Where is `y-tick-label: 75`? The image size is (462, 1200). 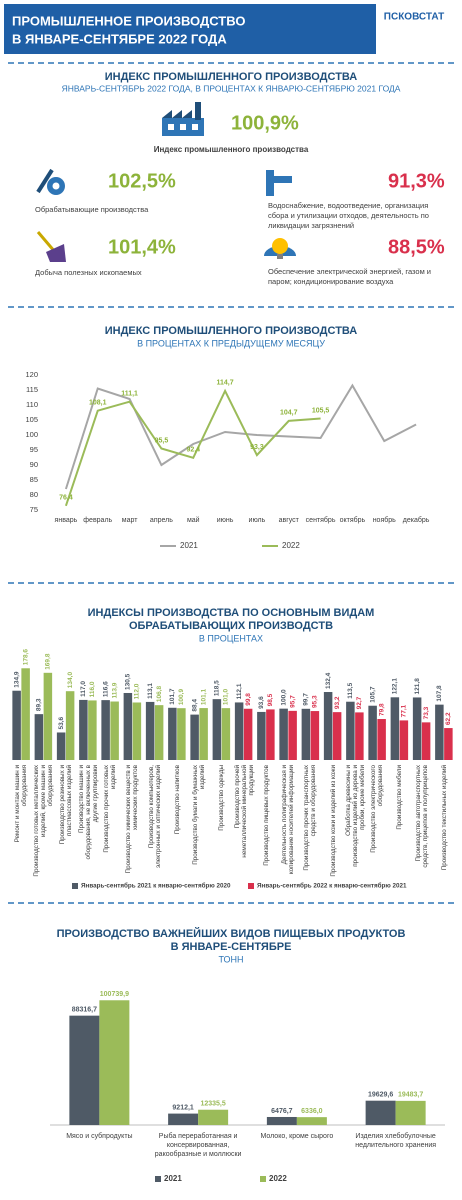 y-tick-label: 75 is located at coordinates (34, 509).